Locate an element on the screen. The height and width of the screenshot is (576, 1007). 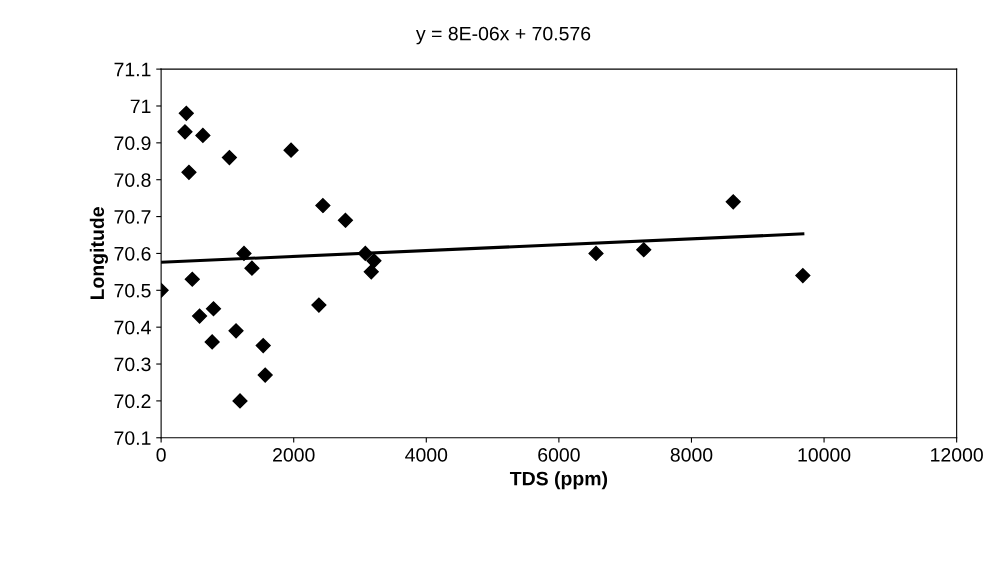
y-tick-label: 70.3 is located at coordinates (132, 364).